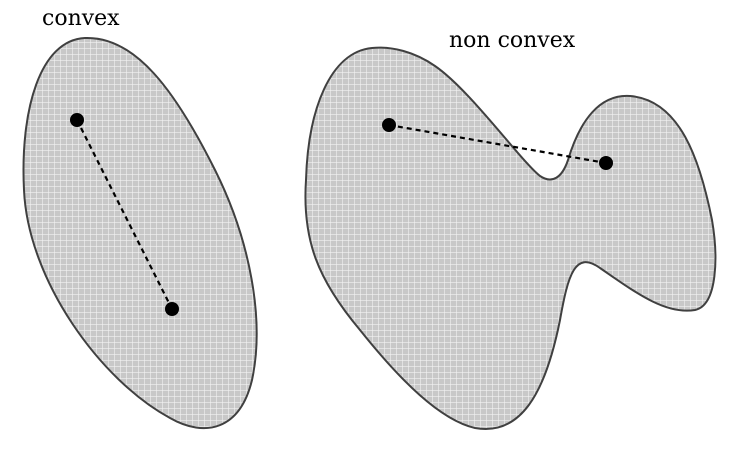  I want to click on convex-point-b, so click(172, 309).